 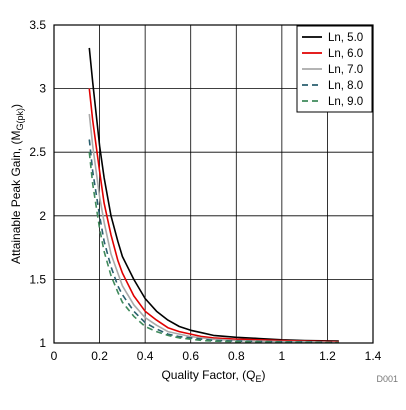 What do you see at coordinates (54, 356) in the screenshot?
I see `x-tick-label: 0` at bounding box center [54, 356].